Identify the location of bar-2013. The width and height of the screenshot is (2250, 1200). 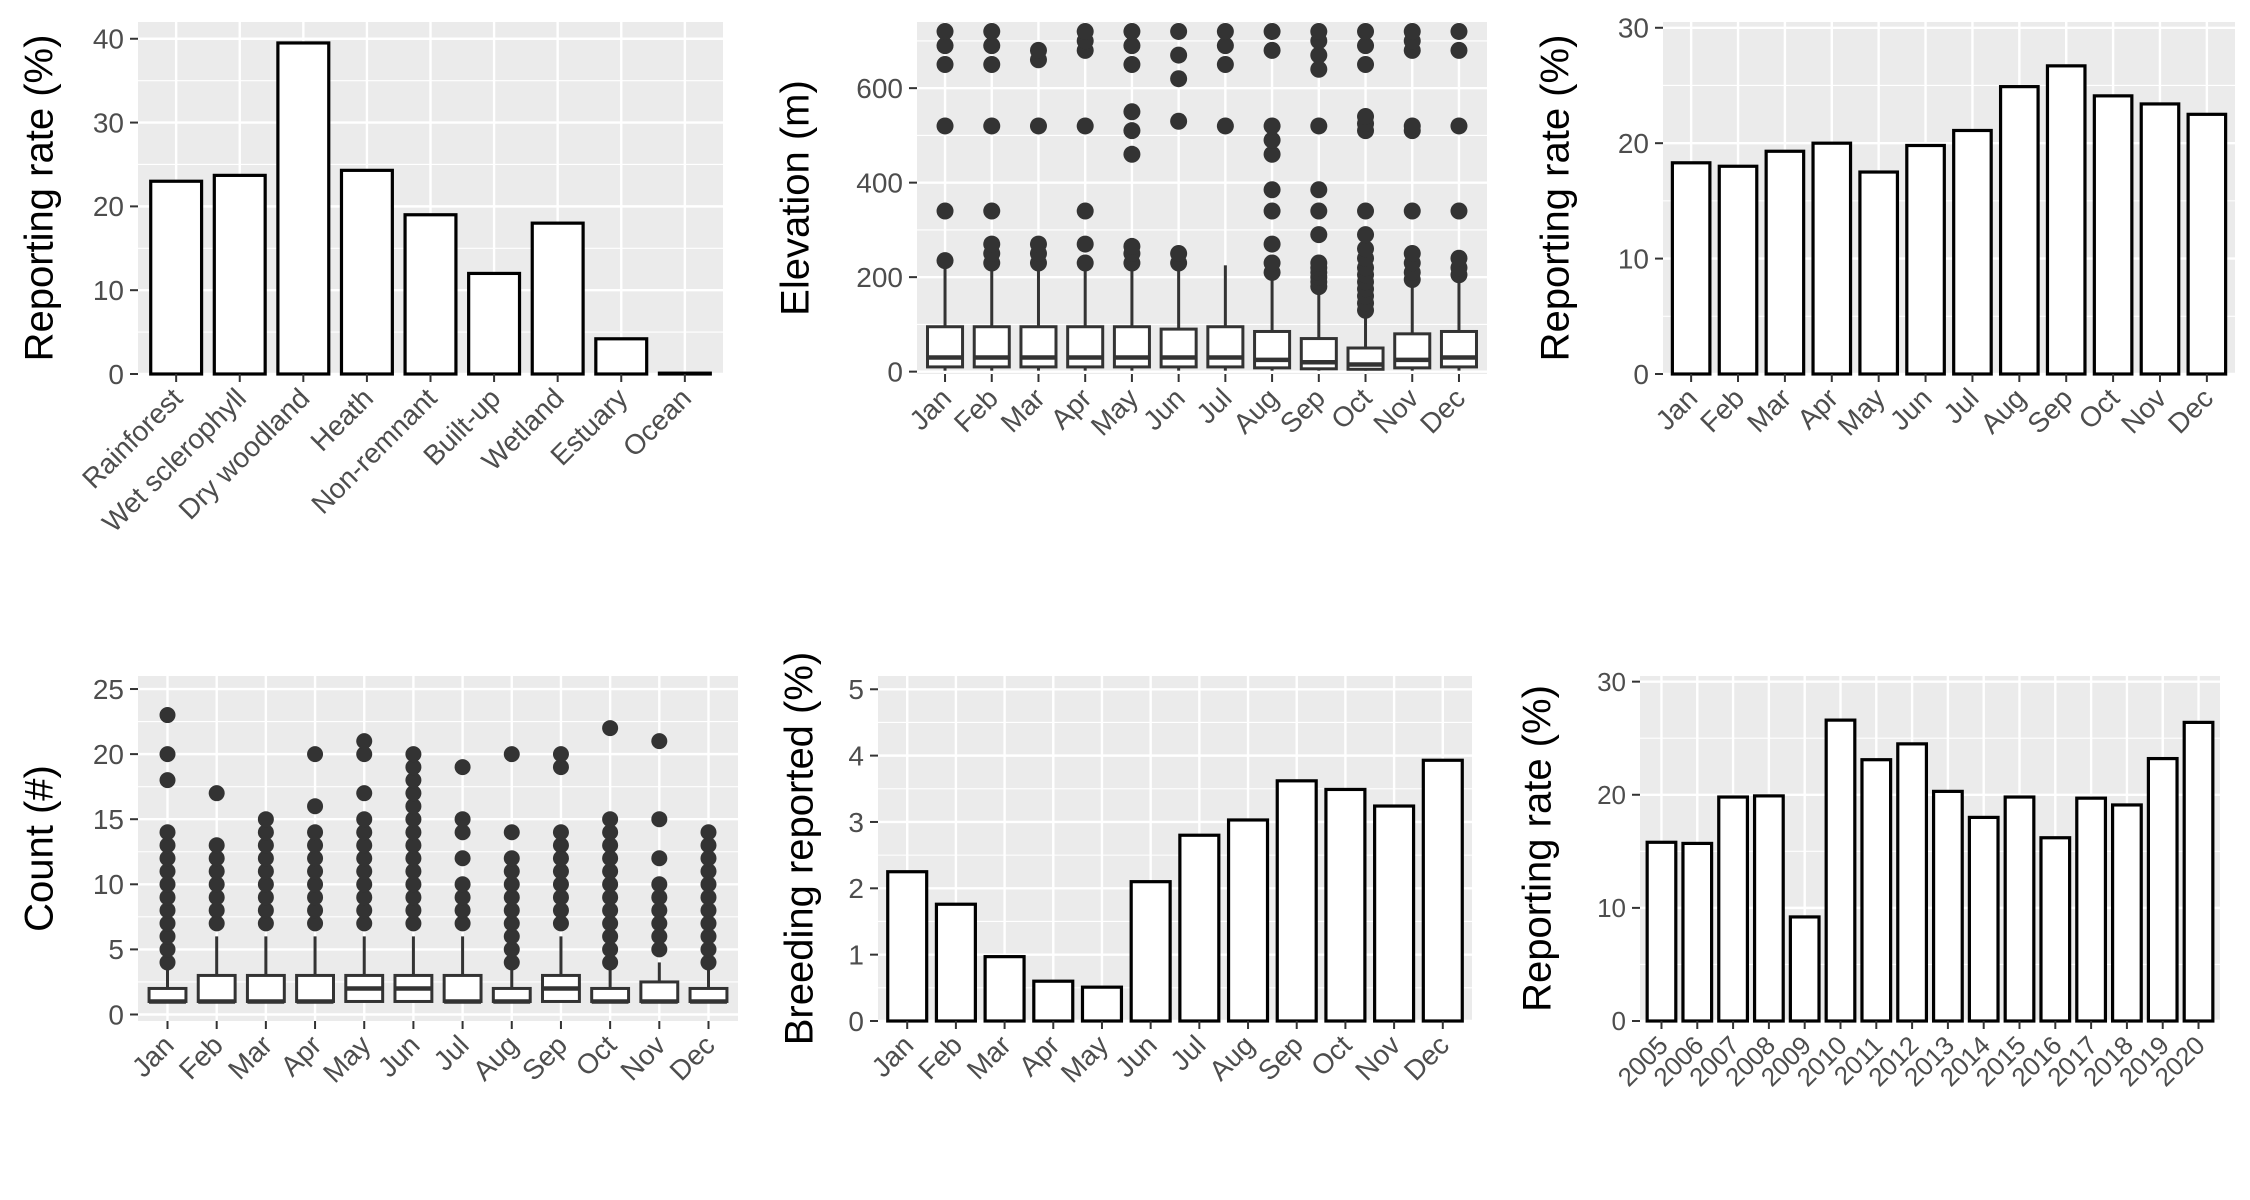
(1947, 906).